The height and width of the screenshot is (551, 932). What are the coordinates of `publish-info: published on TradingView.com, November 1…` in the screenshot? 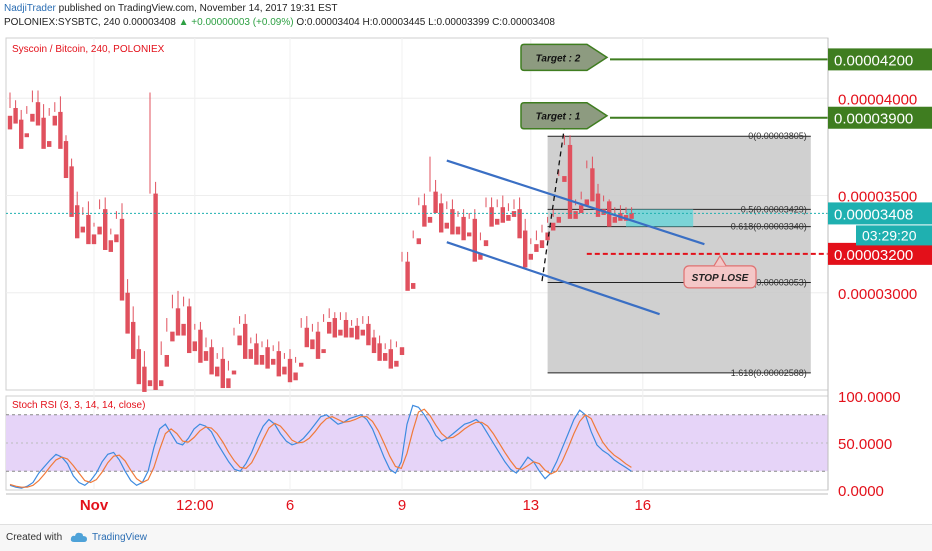 It's located at (198, 8).